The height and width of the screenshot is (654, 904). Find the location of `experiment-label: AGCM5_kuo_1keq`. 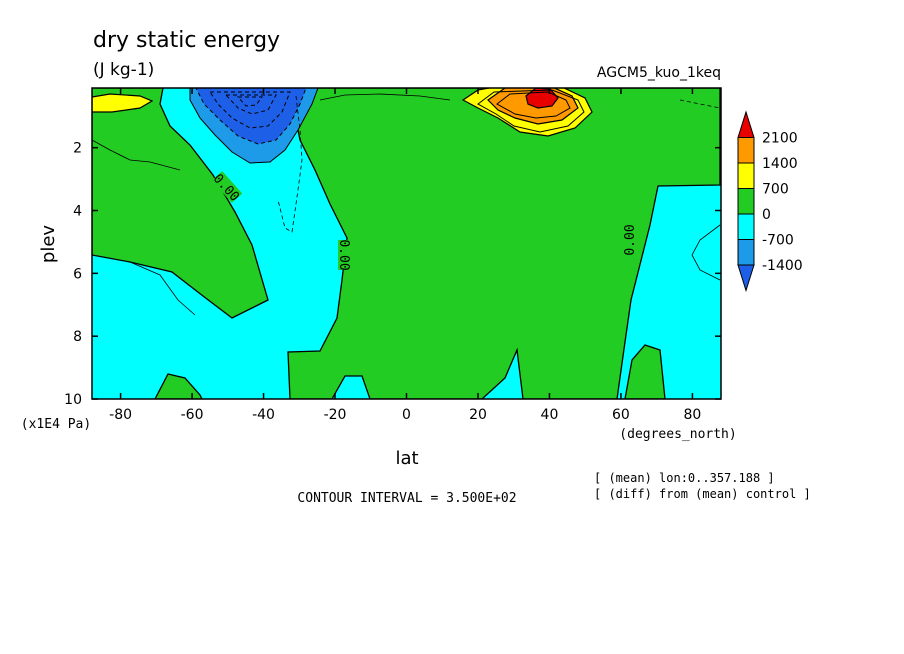

experiment-label: AGCM5_kuo_1keq is located at coordinates (659, 73).